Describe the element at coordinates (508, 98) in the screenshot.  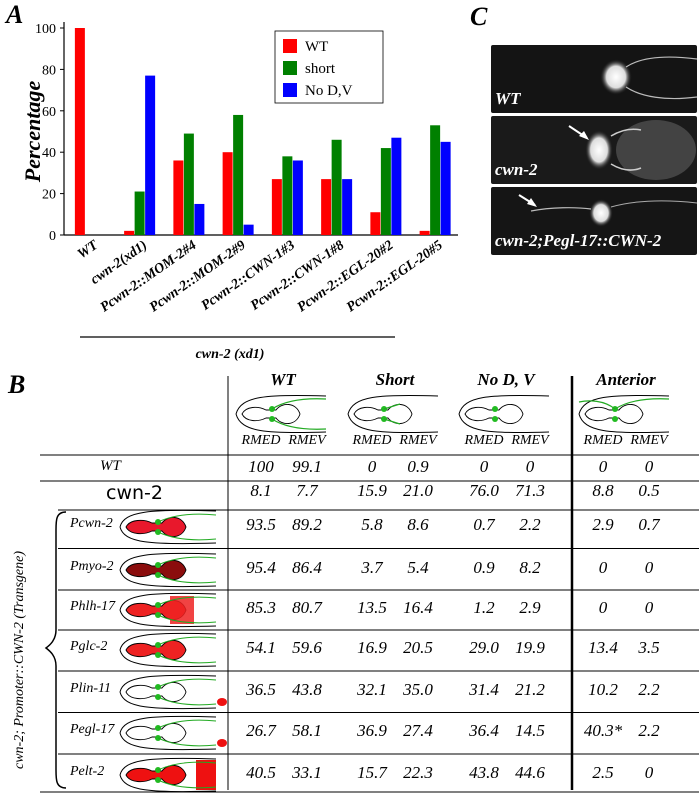
I see `micrograph-label: WT` at that location.